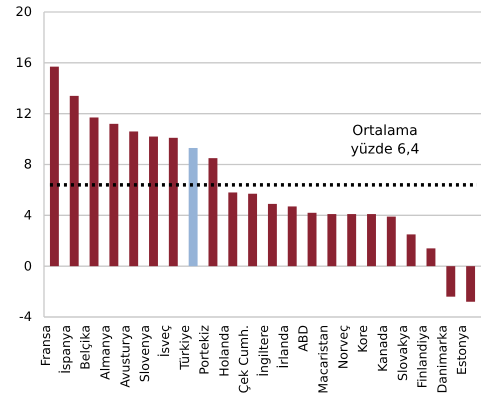  I want to click on y-tick-label: 4, so click(28, 216).